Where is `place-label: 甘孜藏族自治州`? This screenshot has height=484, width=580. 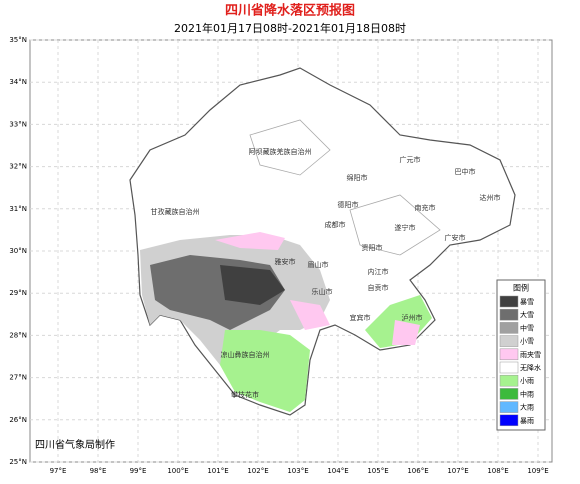
place-label: 甘孜藏族自治州 is located at coordinates (175, 211).